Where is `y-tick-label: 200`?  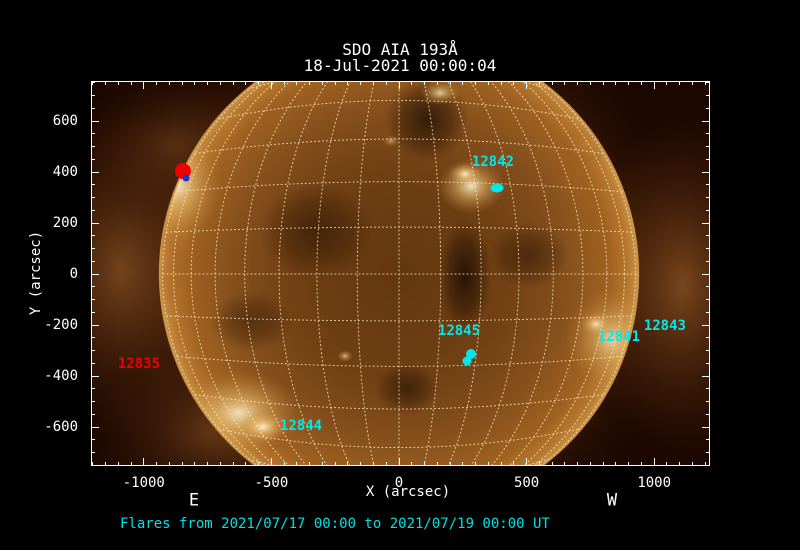 y-tick-label: 200 is located at coordinates (65, 223).